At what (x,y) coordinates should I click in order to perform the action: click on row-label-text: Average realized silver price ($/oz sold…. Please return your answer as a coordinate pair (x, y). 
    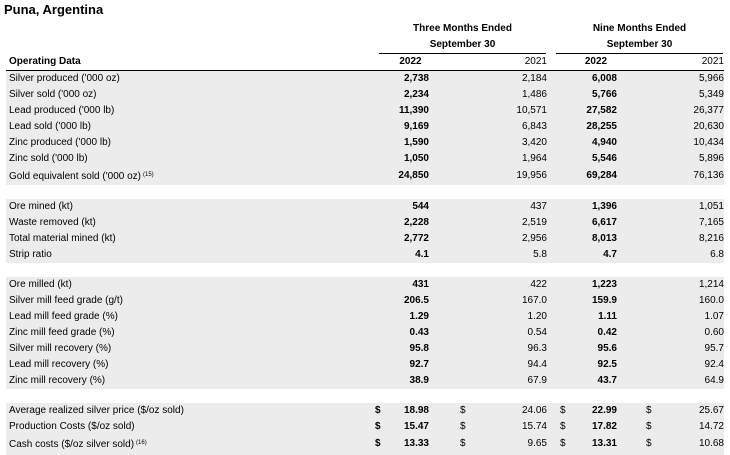
    Looking at the image, I should click on (96, 410).